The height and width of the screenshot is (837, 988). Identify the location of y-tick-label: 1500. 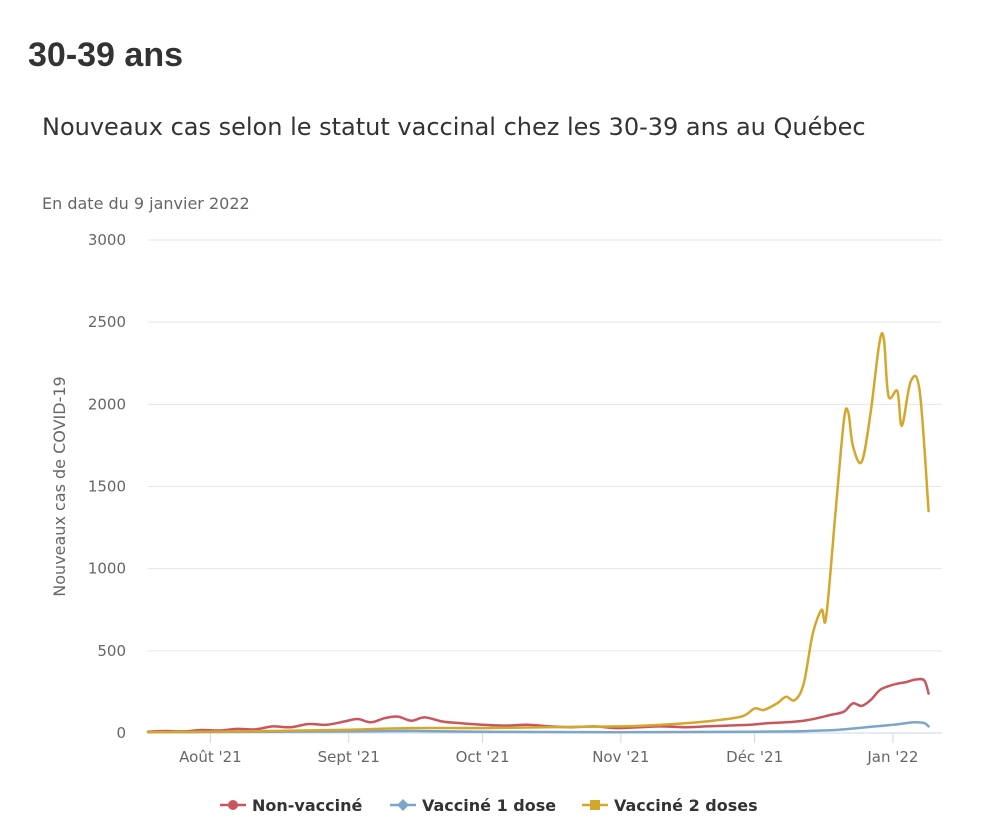
(107, 487).